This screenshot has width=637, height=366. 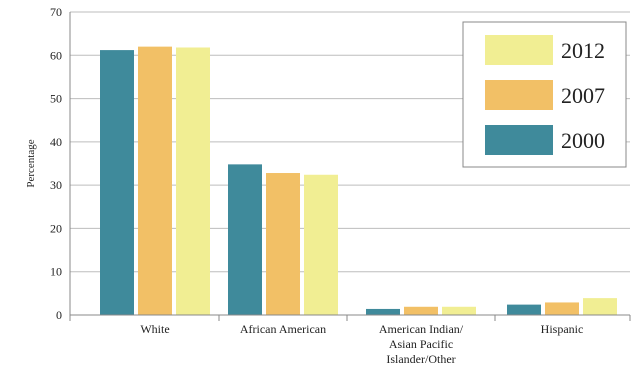 What do you see at coordinates (56, 99) in the screenshot?
I see `y-tick-label: 50` at bounding box center [56, 99].